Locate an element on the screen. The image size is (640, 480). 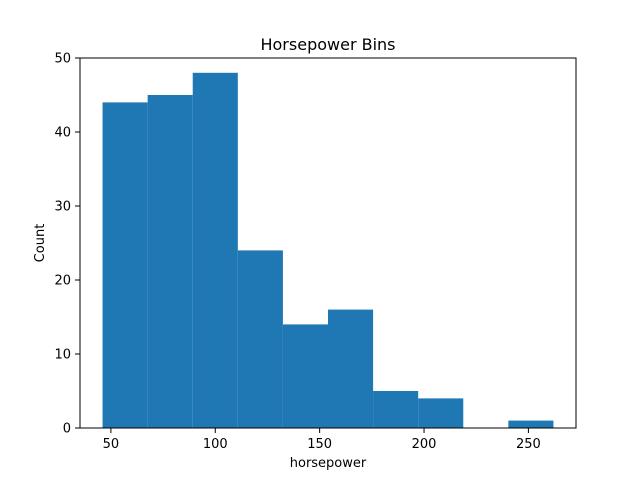
y-axis-ticks: 0 10 20 30 40 50 is located at coordinates (67, 244).